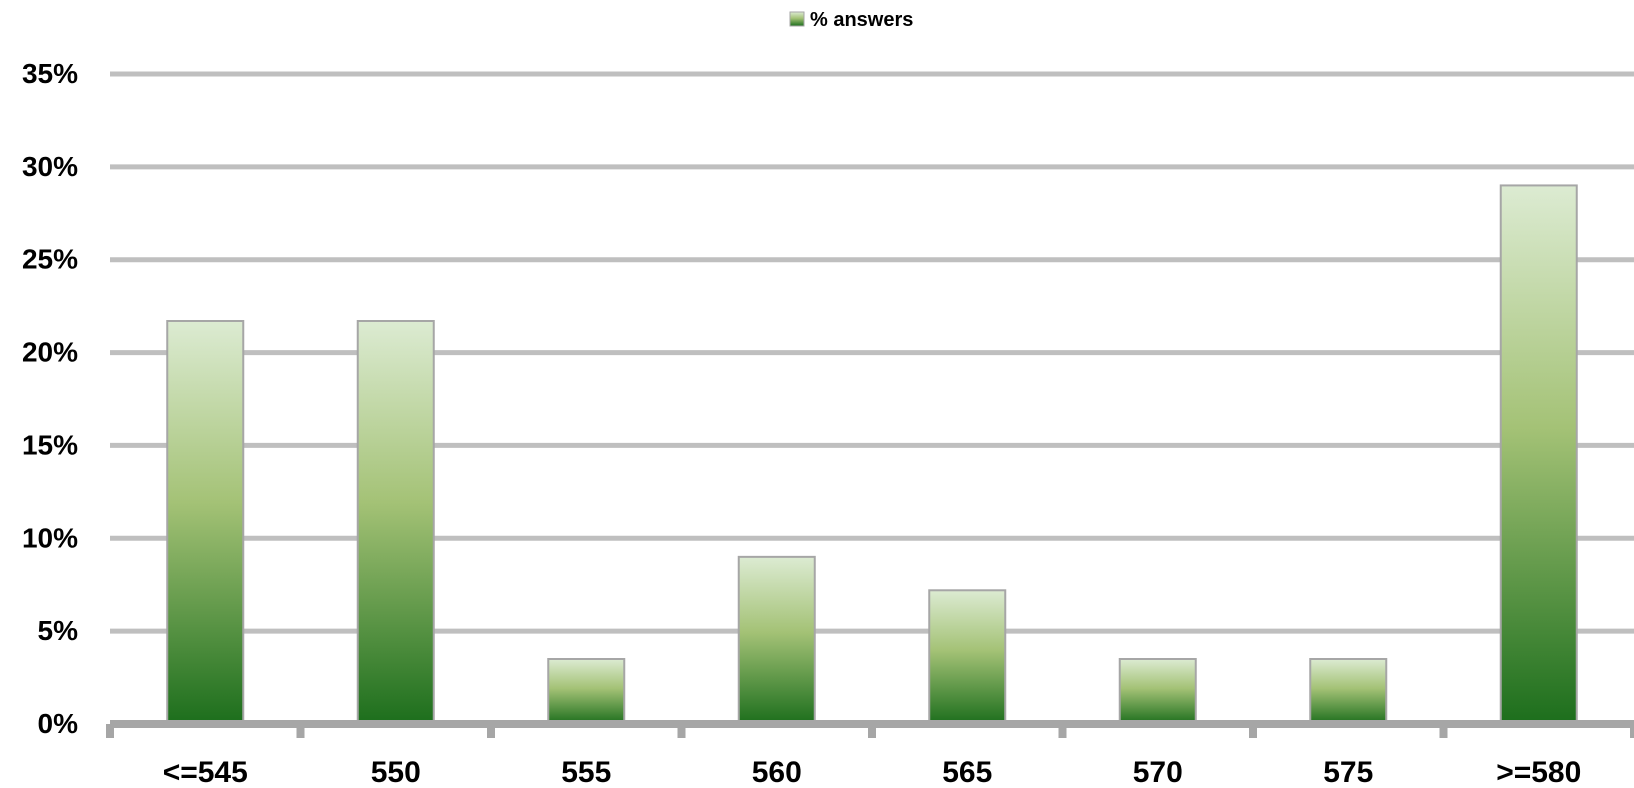 This screenshot has height=788, width=1634. I want to click on legend: % answers, so click(851, 20).